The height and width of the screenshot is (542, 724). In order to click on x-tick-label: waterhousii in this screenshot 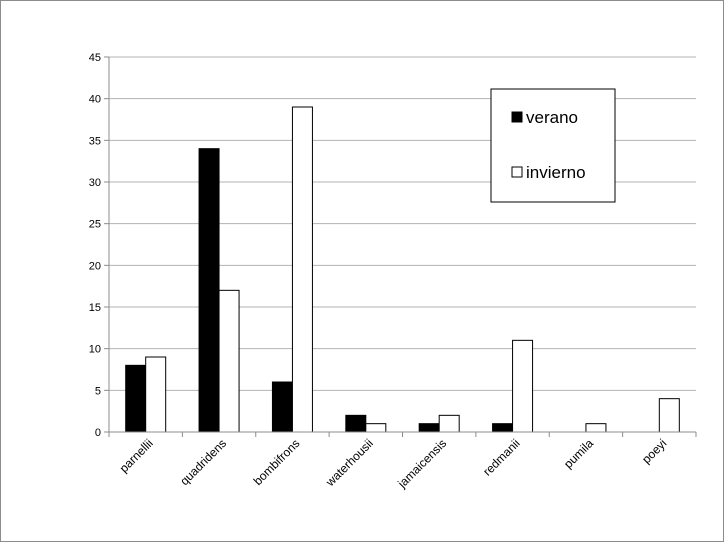, I will do `click(349, 463)`.